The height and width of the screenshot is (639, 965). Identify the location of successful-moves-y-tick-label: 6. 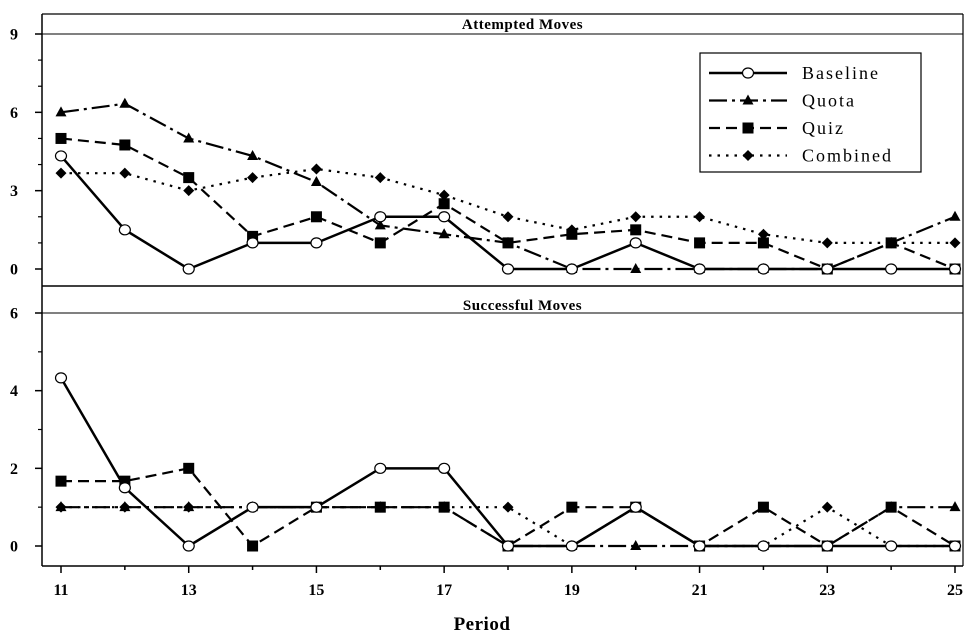
(14, 314).